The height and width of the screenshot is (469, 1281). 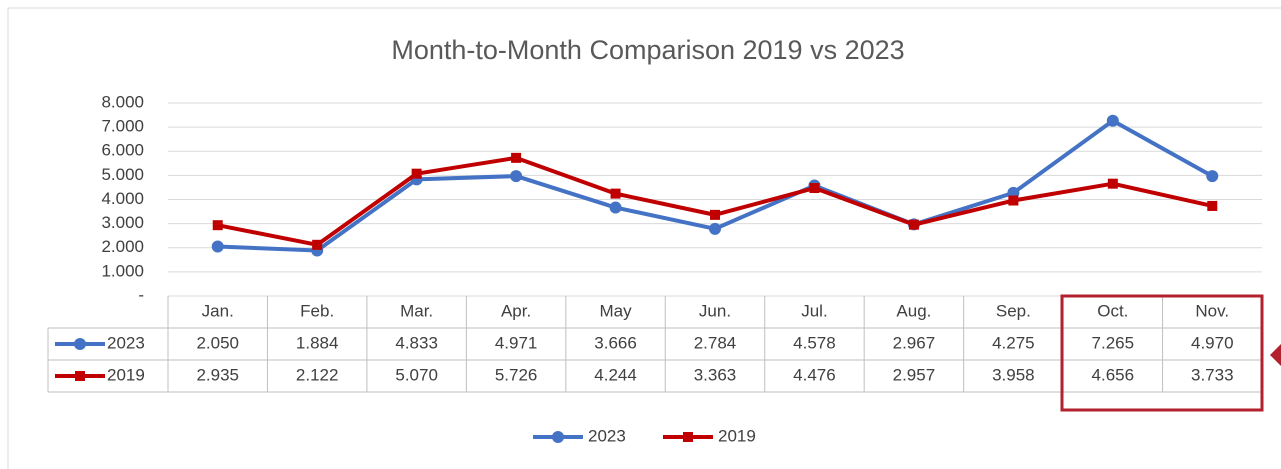 I want to click on table-value: 2.050, so click(x=217, y=342).